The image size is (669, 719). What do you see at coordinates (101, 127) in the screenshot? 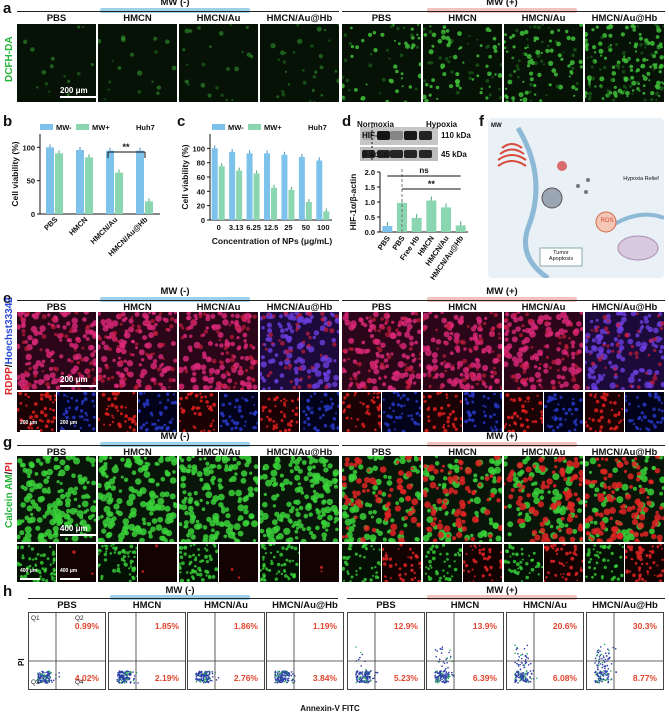
I see `legend-label: MW+` at bounding box center [101, 127].